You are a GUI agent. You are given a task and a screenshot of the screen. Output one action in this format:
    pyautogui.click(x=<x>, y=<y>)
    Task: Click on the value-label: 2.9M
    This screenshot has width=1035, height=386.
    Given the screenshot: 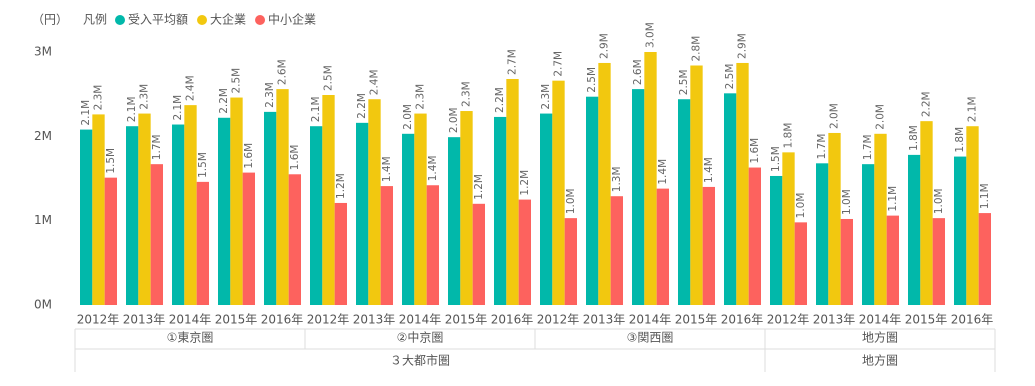 What is the action you would take?
    pyautogui.click(x=743, y=46)
    